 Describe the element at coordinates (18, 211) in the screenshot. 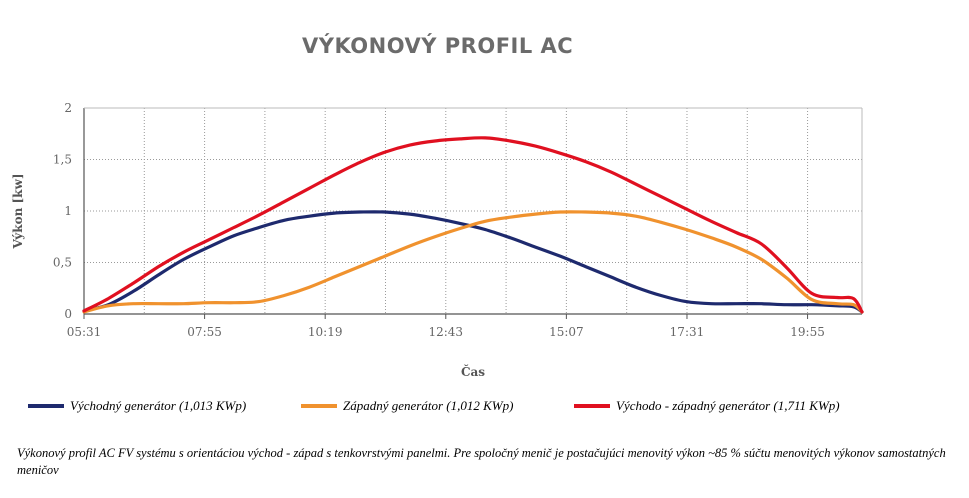

I see `y-axis-title: Výkon [kw]` at that location.